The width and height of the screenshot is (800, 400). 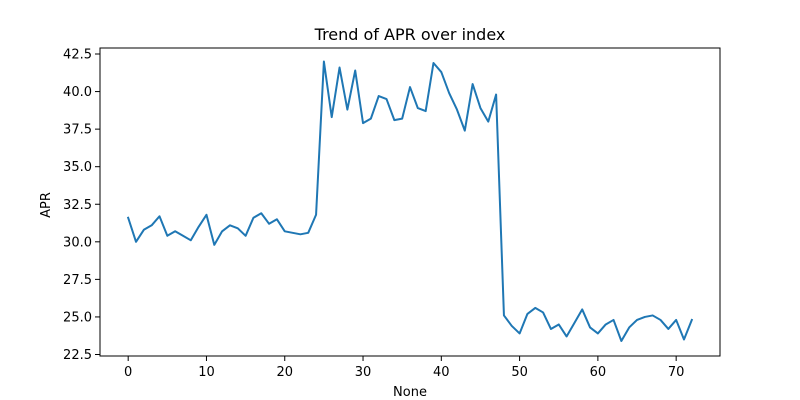 What do you see at coordinates (676, 372) in the screenshot?
I see `x-tick-label: 70` at bounding box center [676, 372].